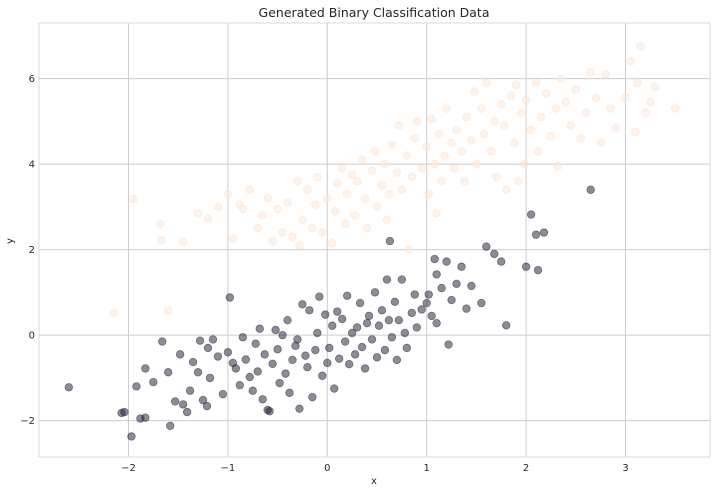  What do you see at coordinates (32, 250) in the screenshot?
I see `y-tick-label: 2` at bounding box center [32, 250].